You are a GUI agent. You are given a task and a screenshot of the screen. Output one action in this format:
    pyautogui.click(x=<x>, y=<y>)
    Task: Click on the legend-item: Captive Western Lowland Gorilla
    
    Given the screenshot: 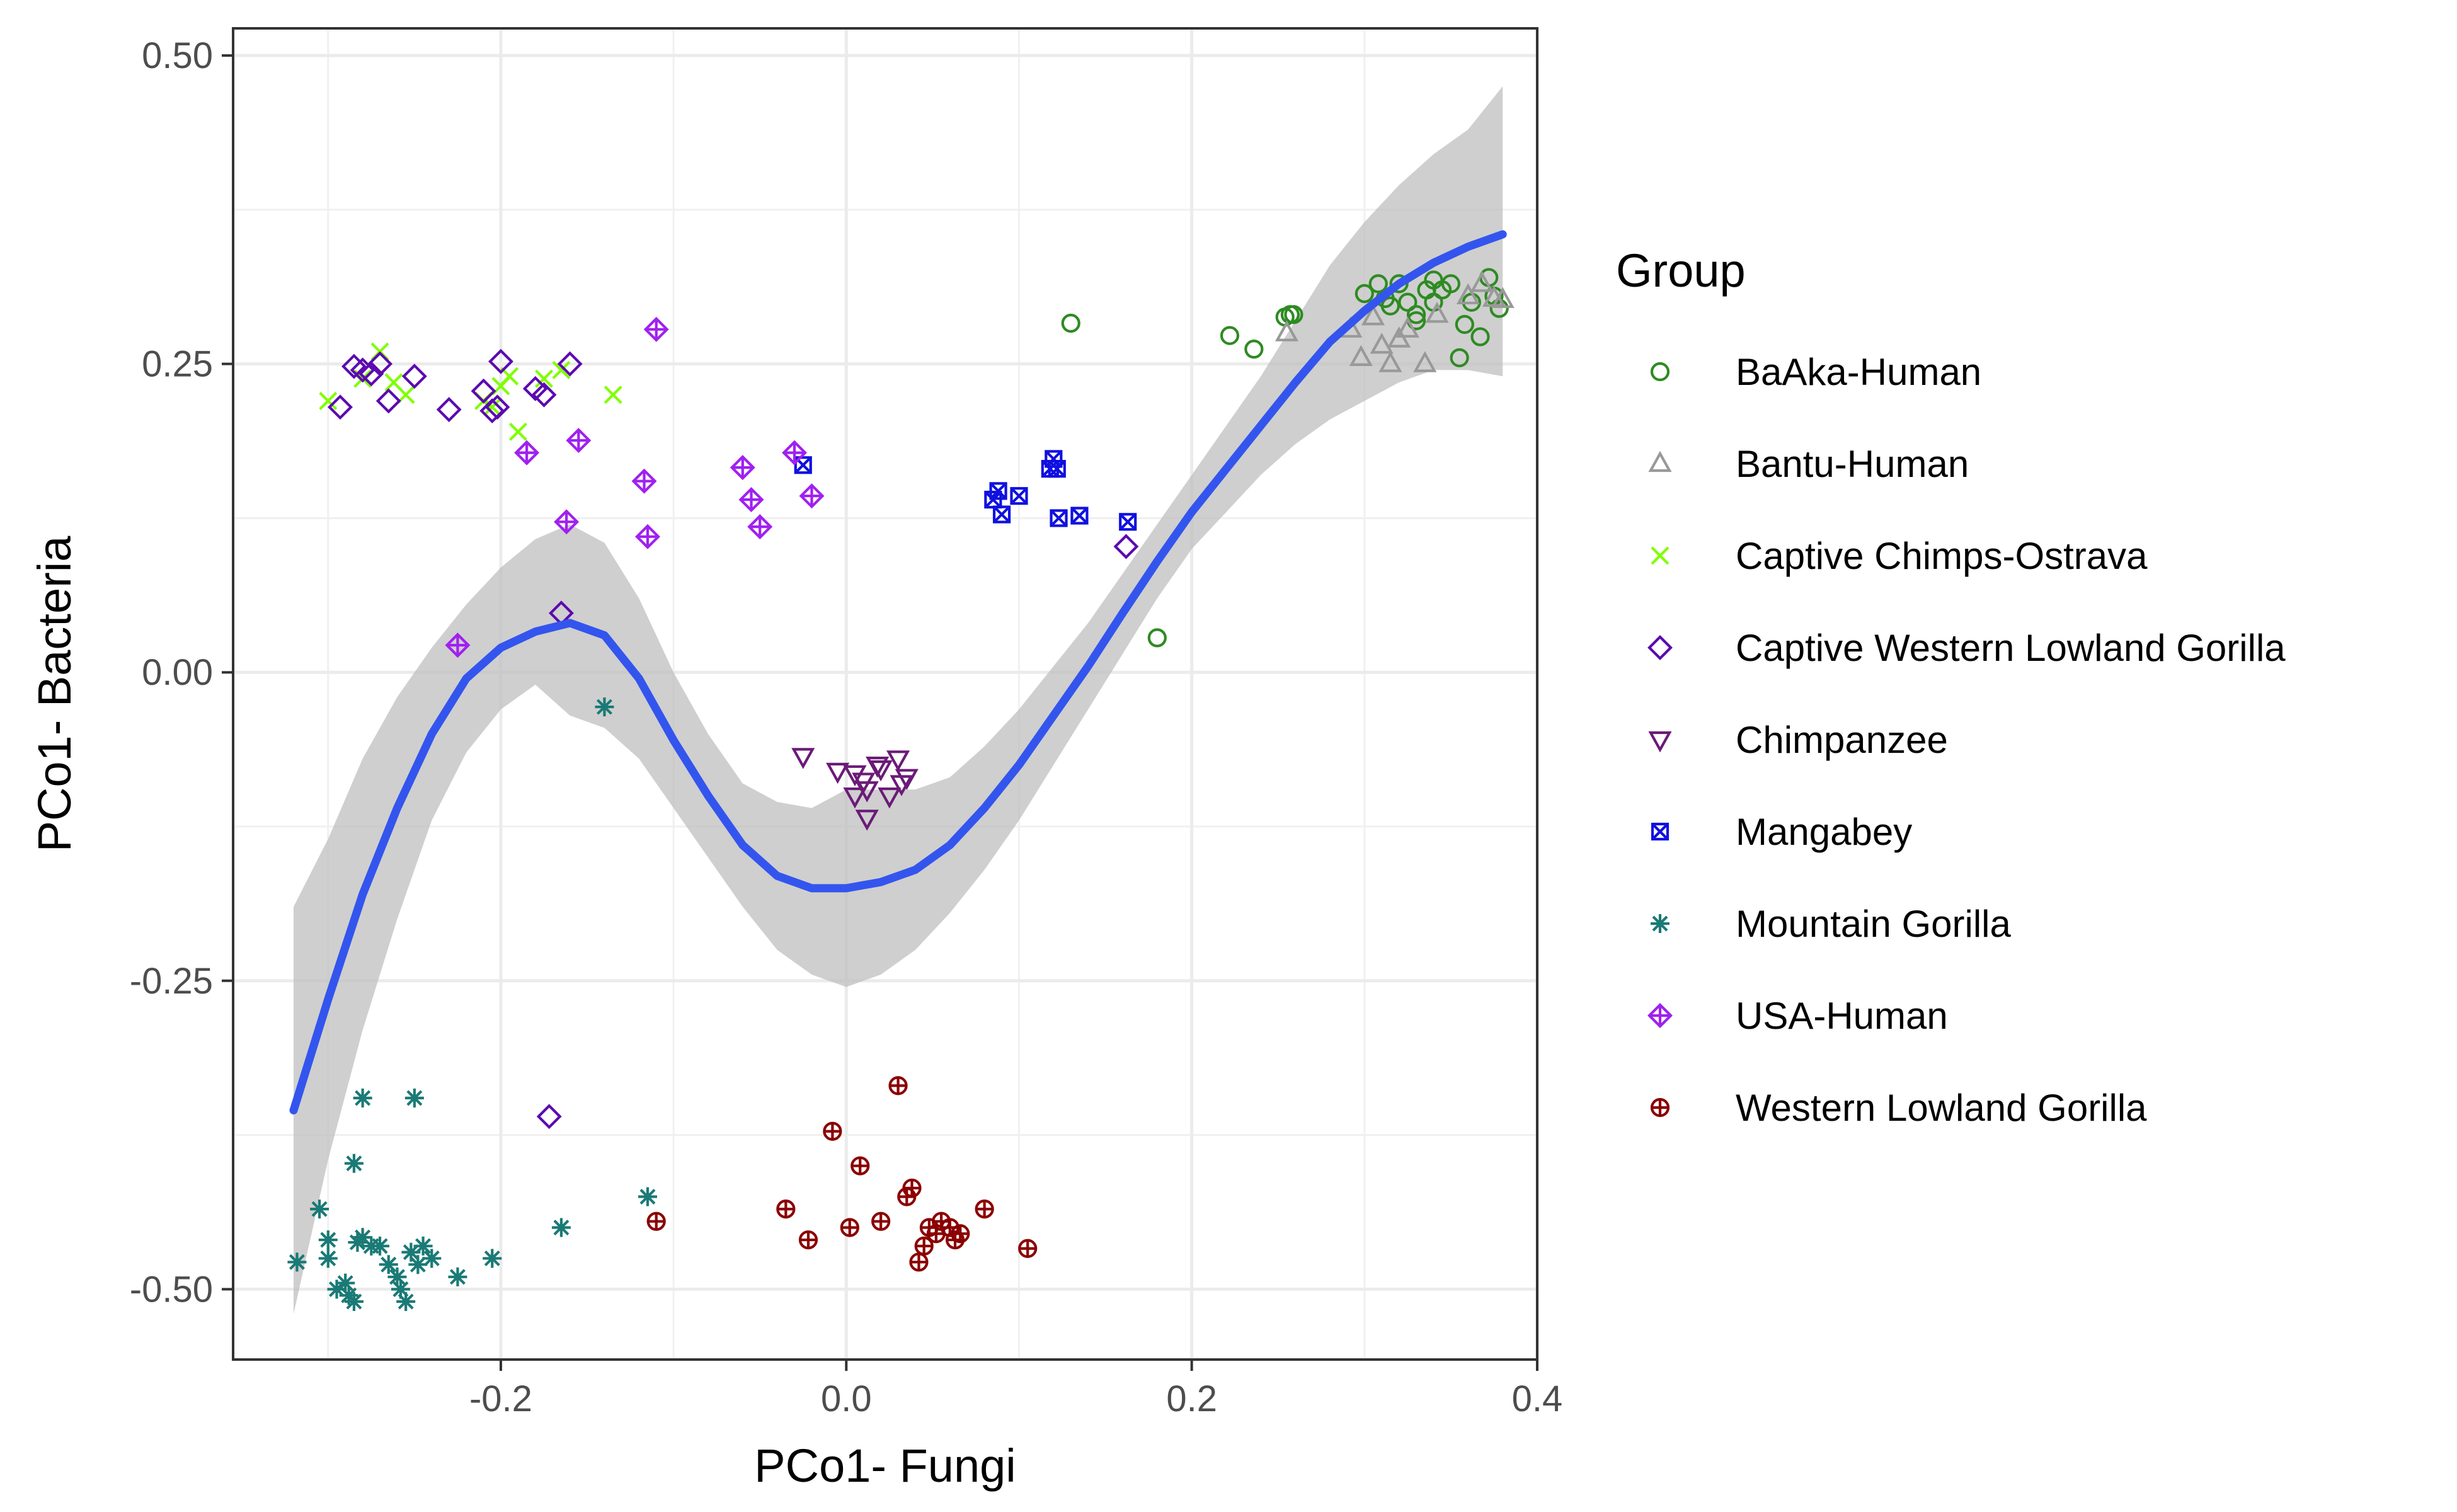 What is the action you would take?
    pyautogui.click(x=1966, y=648)
    